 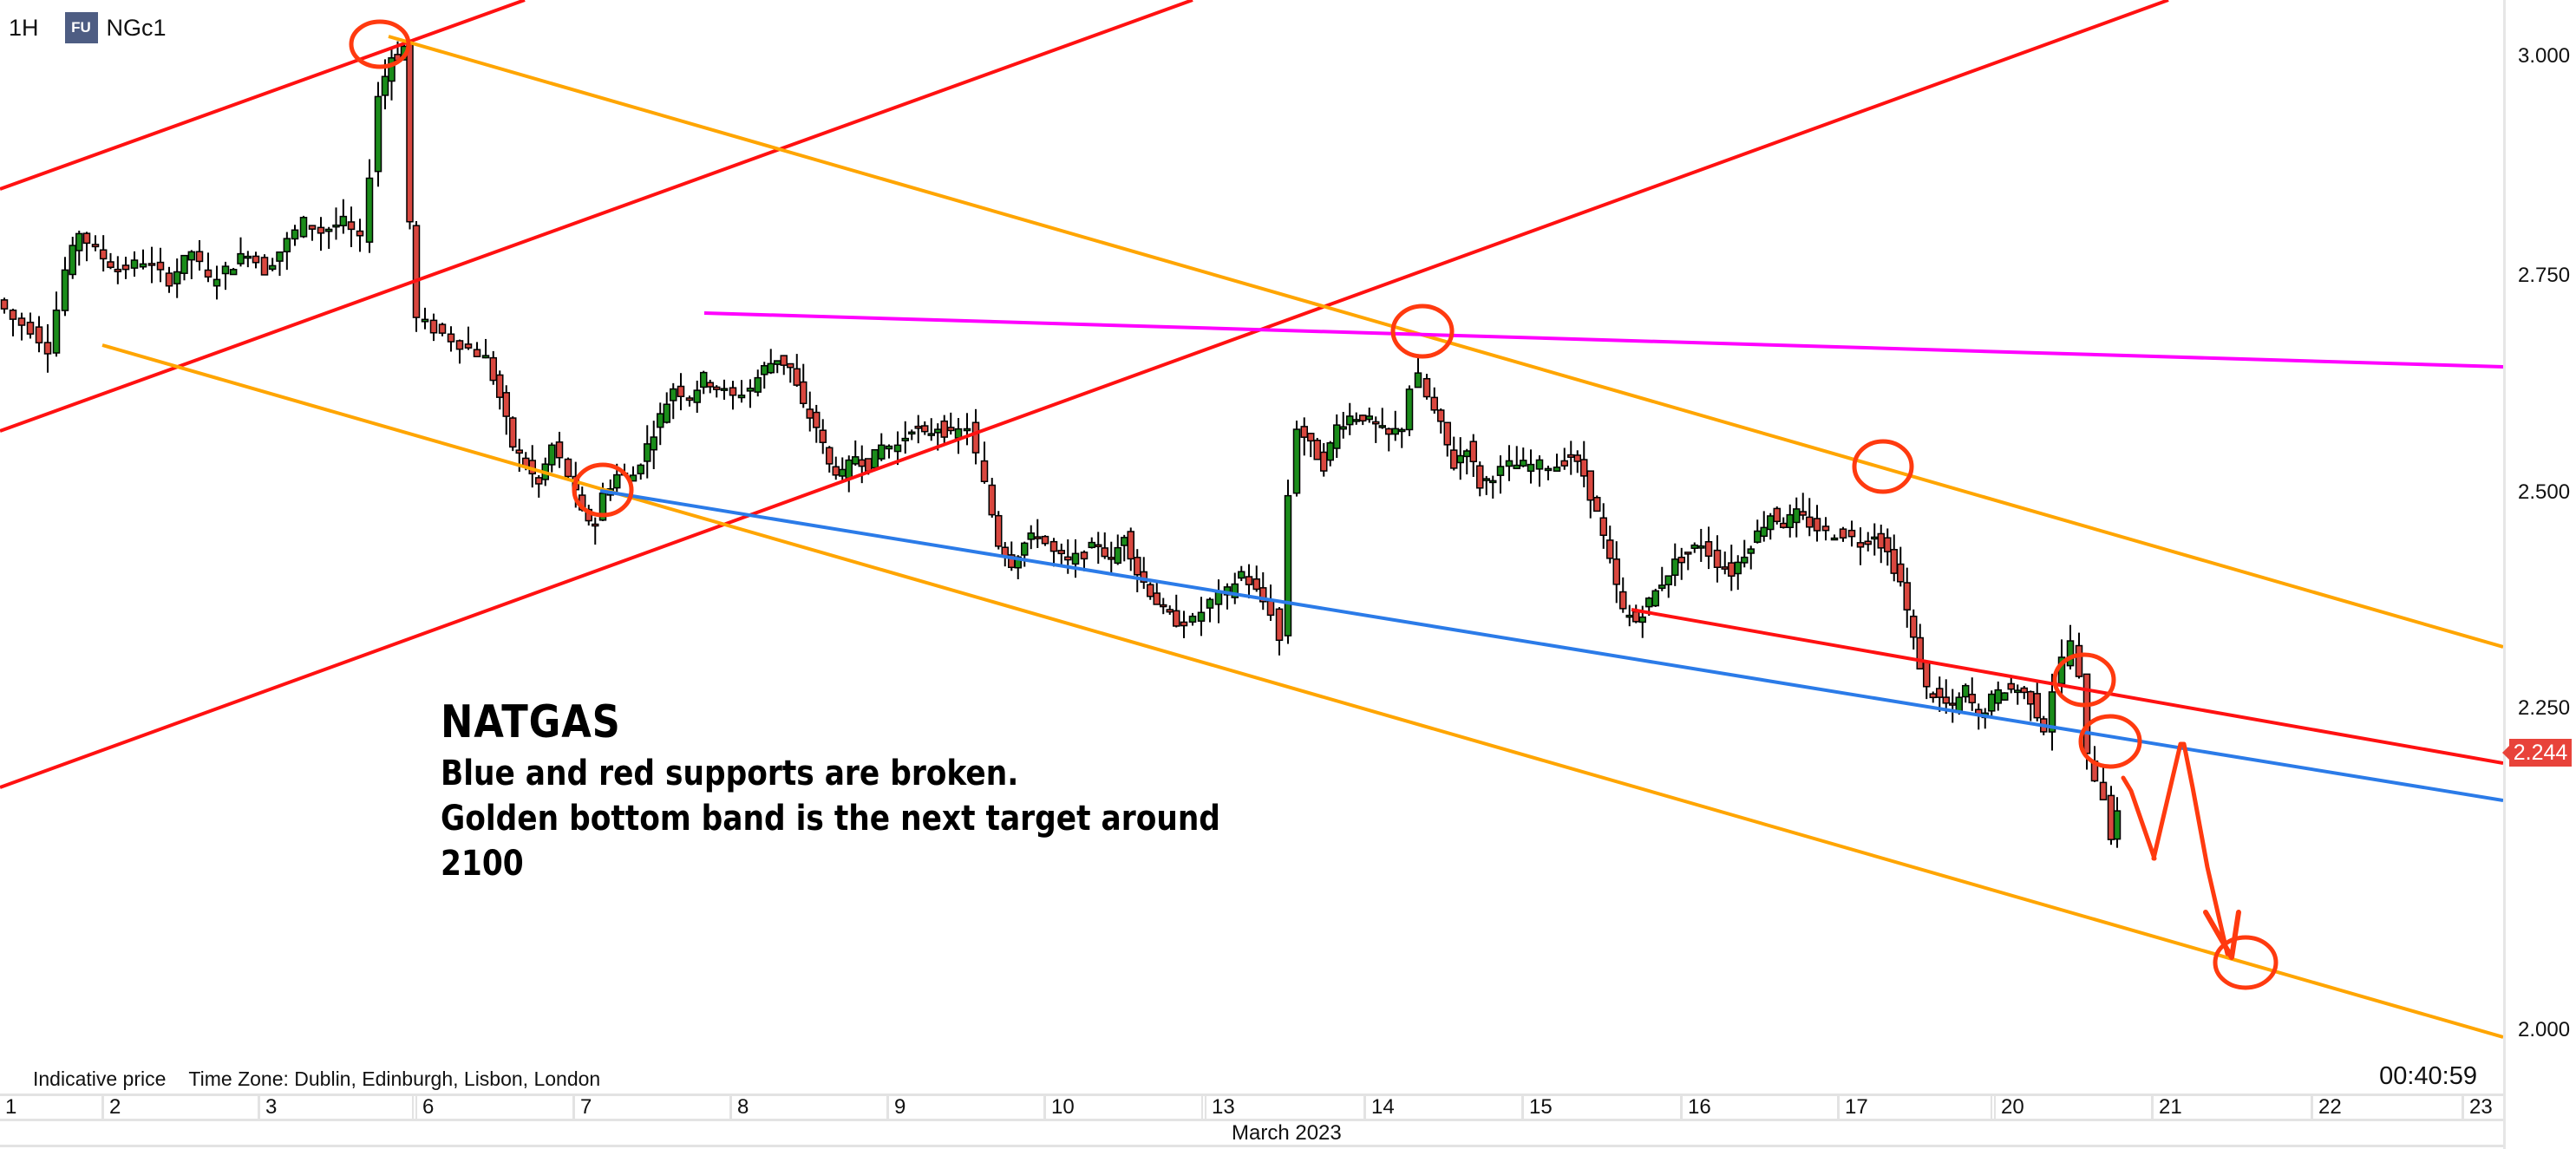 I want to click on date-tick-20: 20, so click(x=2007, y=1107).